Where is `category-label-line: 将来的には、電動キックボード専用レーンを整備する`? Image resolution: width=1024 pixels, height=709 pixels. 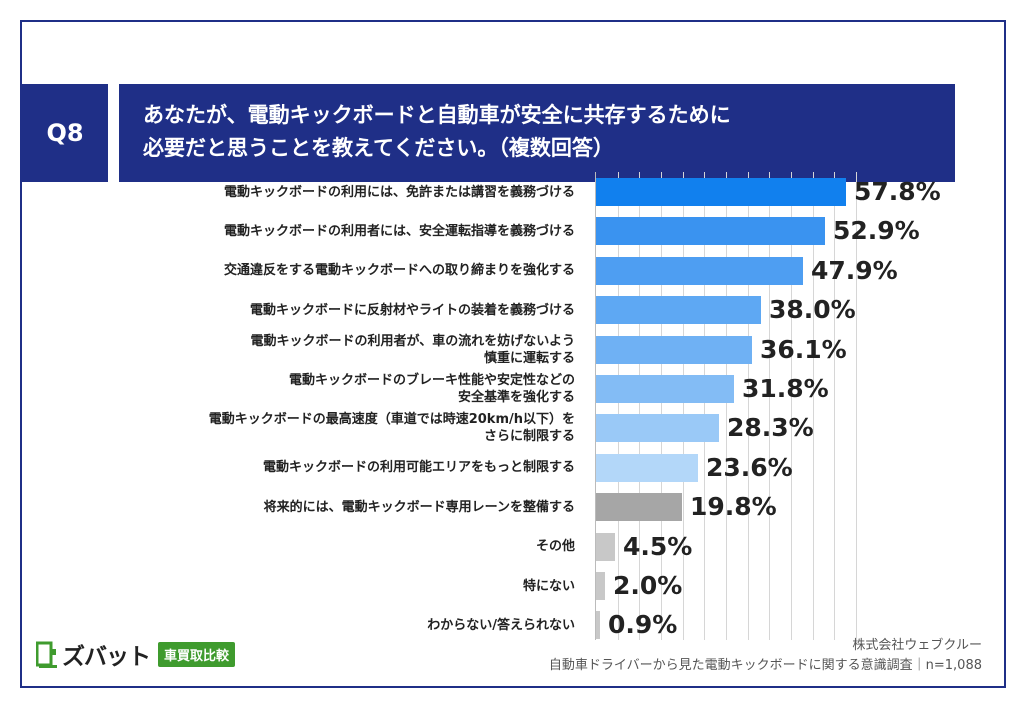 category-label-line: 将来的には、電動キックボード専用レーンを整備する is located at coordinates (419, 507).